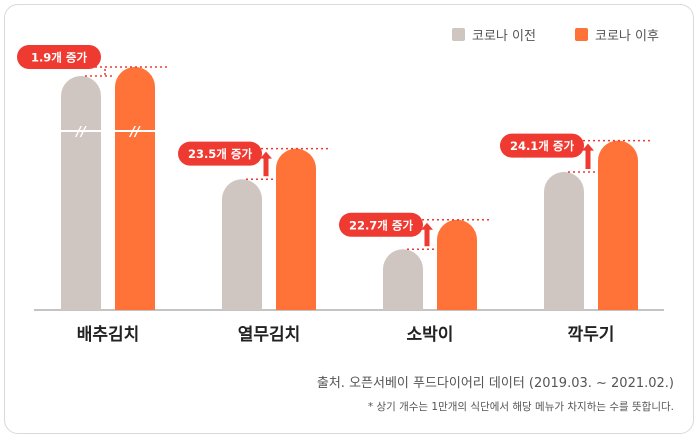  Describe the element at coordinates (520, 407) in the screenshot. I see `footnote-text: * 상기 개수는 1만개의 식단에서 해당 메뉴가 차지하는 수를 뜻합니다.` at that location.